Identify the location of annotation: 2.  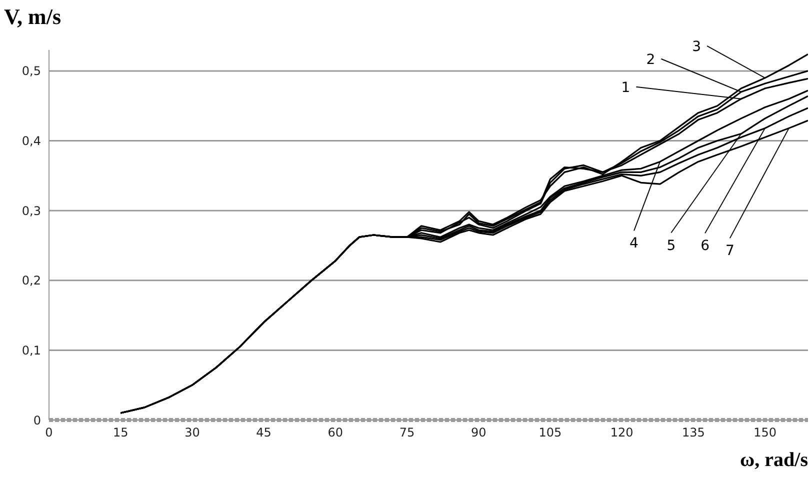
(651, 60).